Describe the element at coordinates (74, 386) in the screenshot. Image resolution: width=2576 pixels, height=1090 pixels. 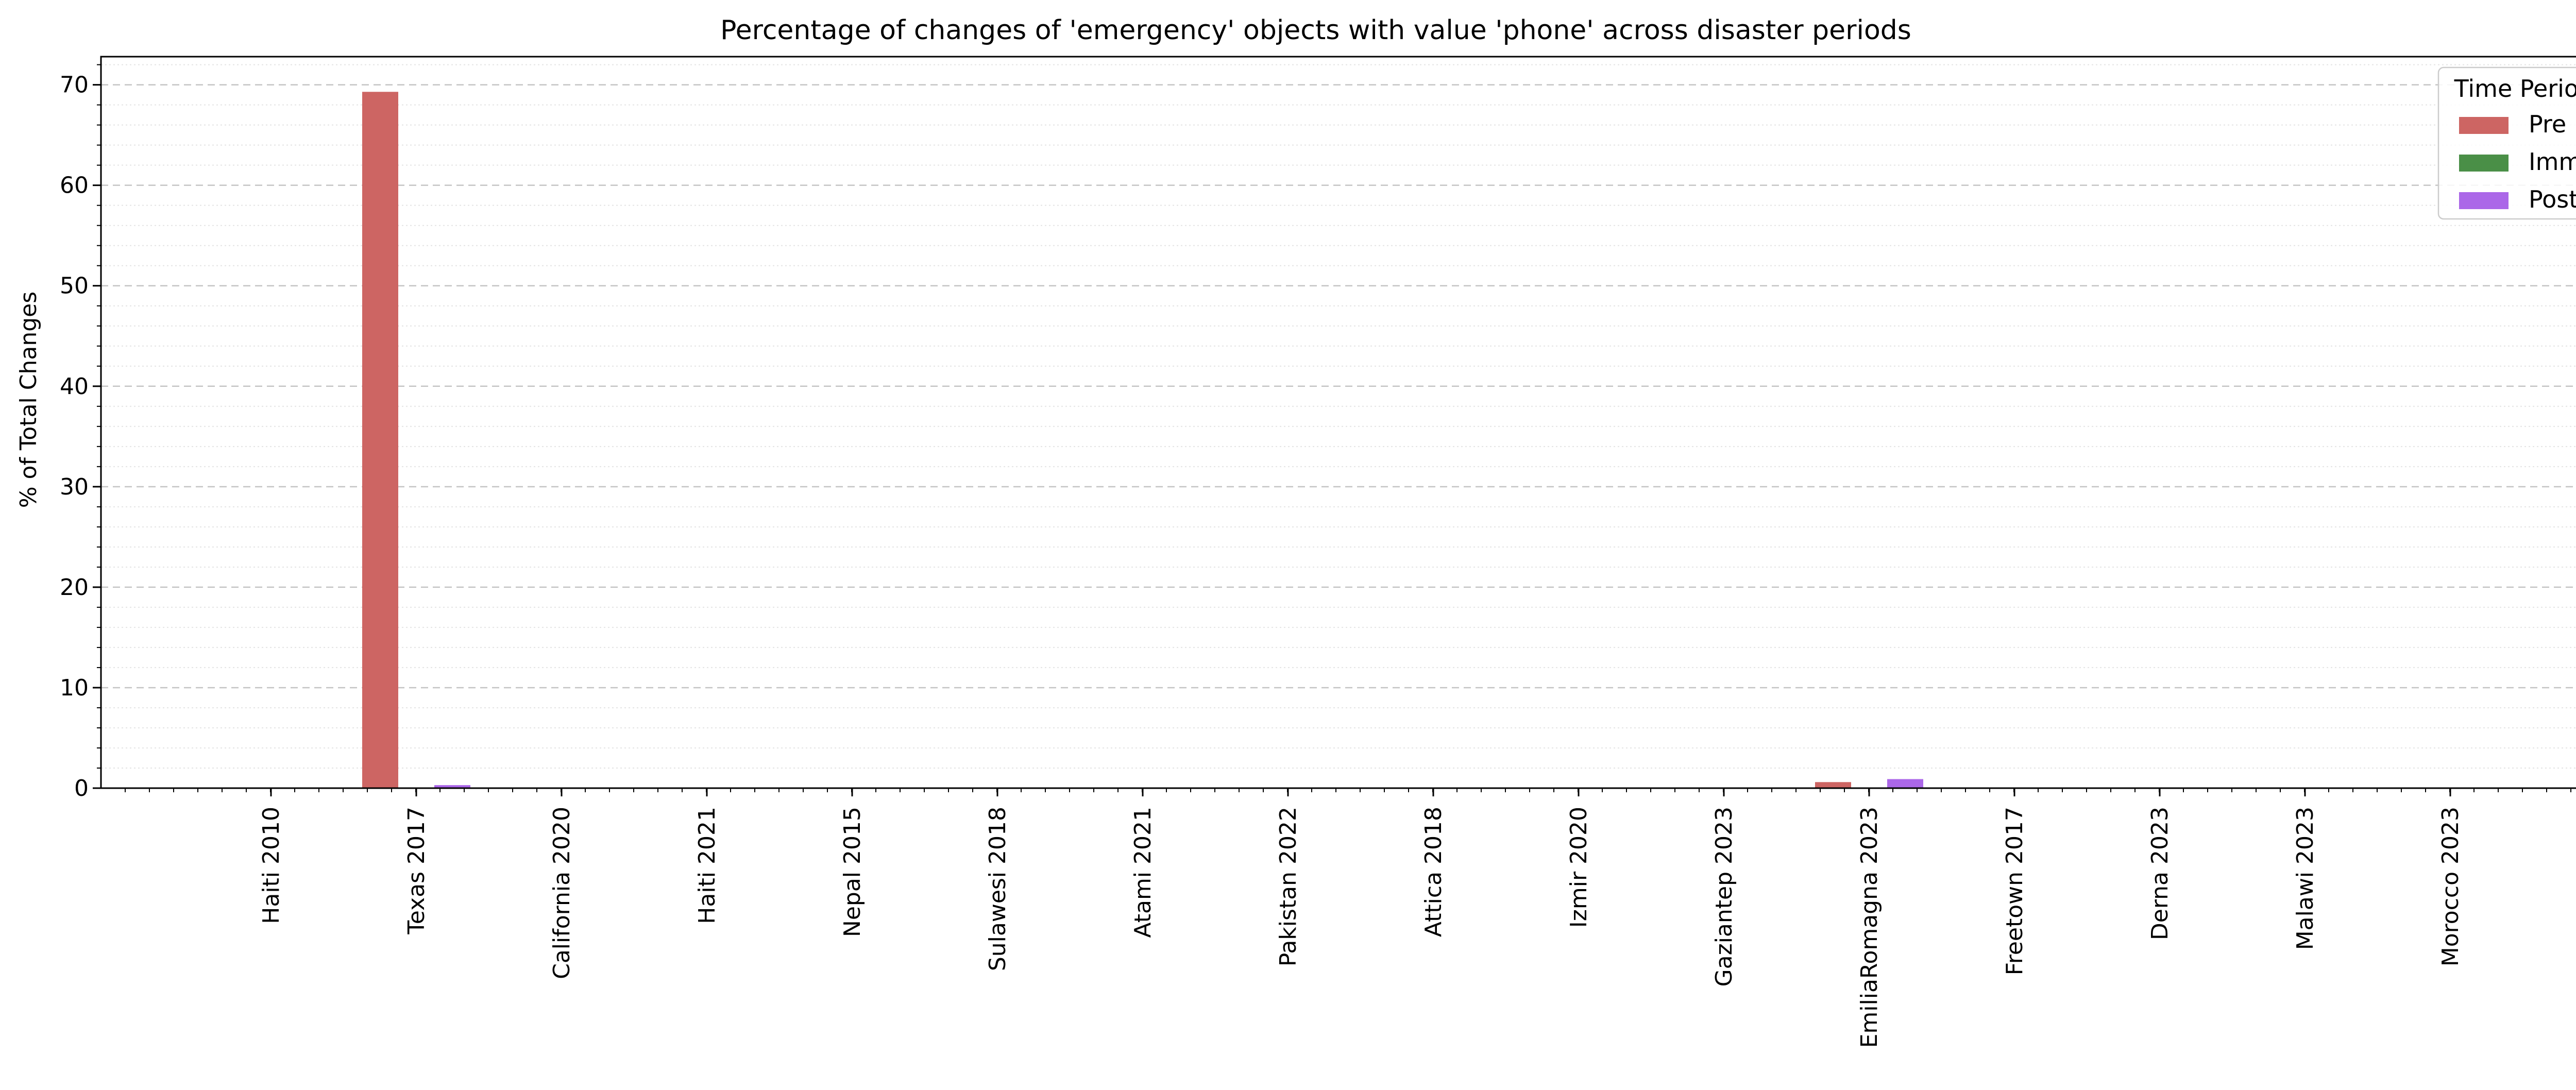
I see `y-tick-label: 40` at that location.